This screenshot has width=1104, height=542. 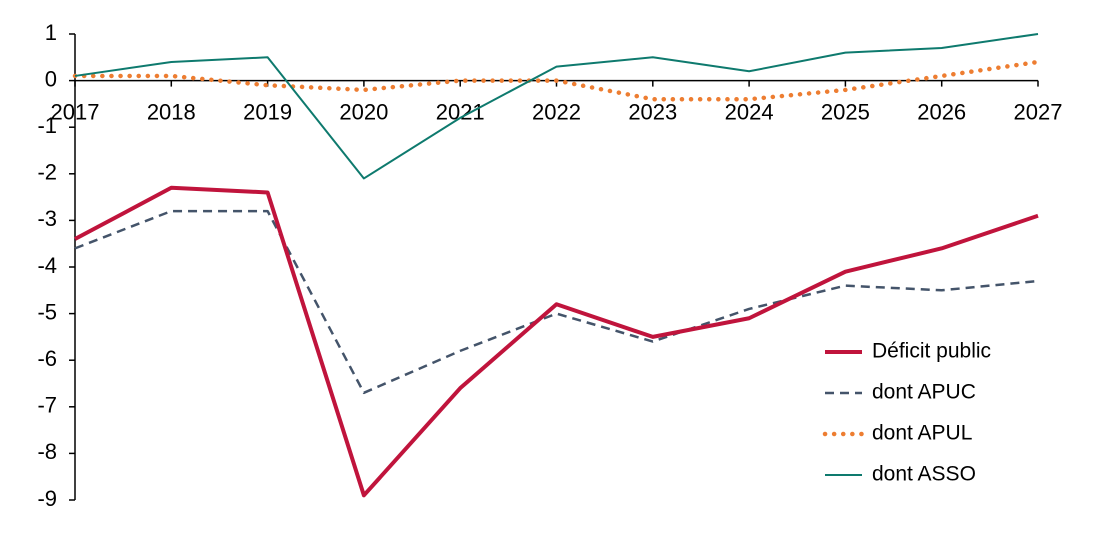 I want to click on y-tick-label: 1, so click(x=51, y=32).